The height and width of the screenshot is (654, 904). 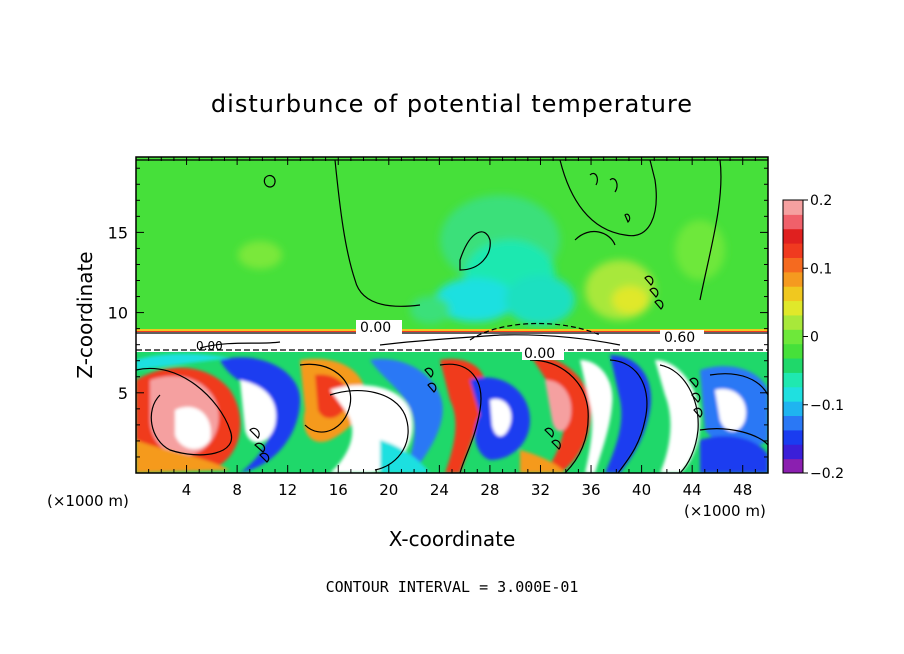 I want to click on x-tick-label: 40, so click(x=641, y=490).